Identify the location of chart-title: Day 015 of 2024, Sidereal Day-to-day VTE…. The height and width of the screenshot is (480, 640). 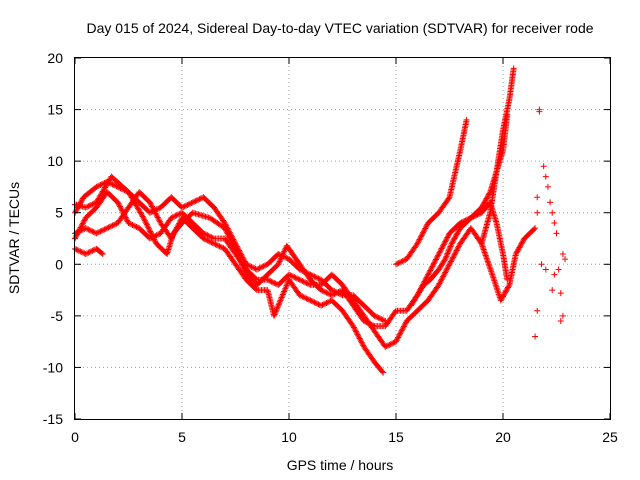
(339, 28).